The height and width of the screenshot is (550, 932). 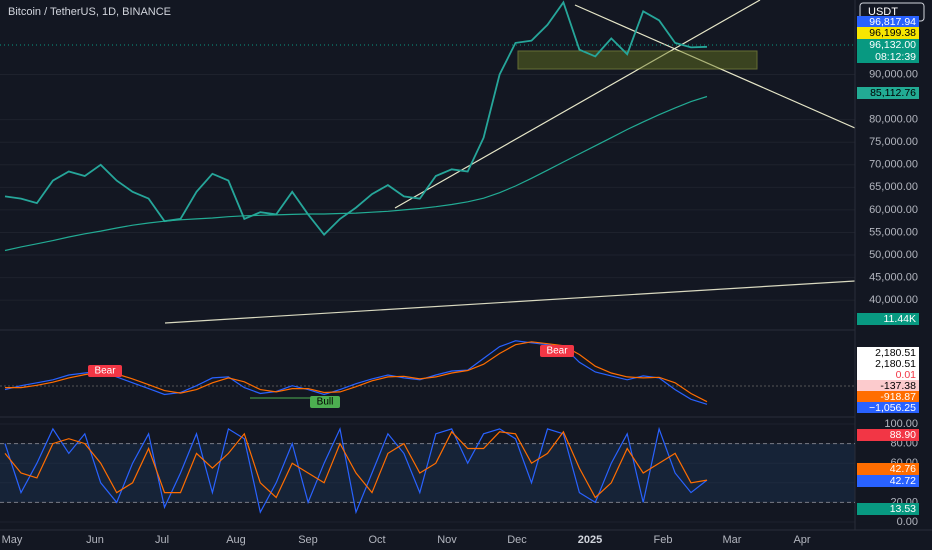 I want to click on x-tick-label: Apr, so click(x=801, y=540).